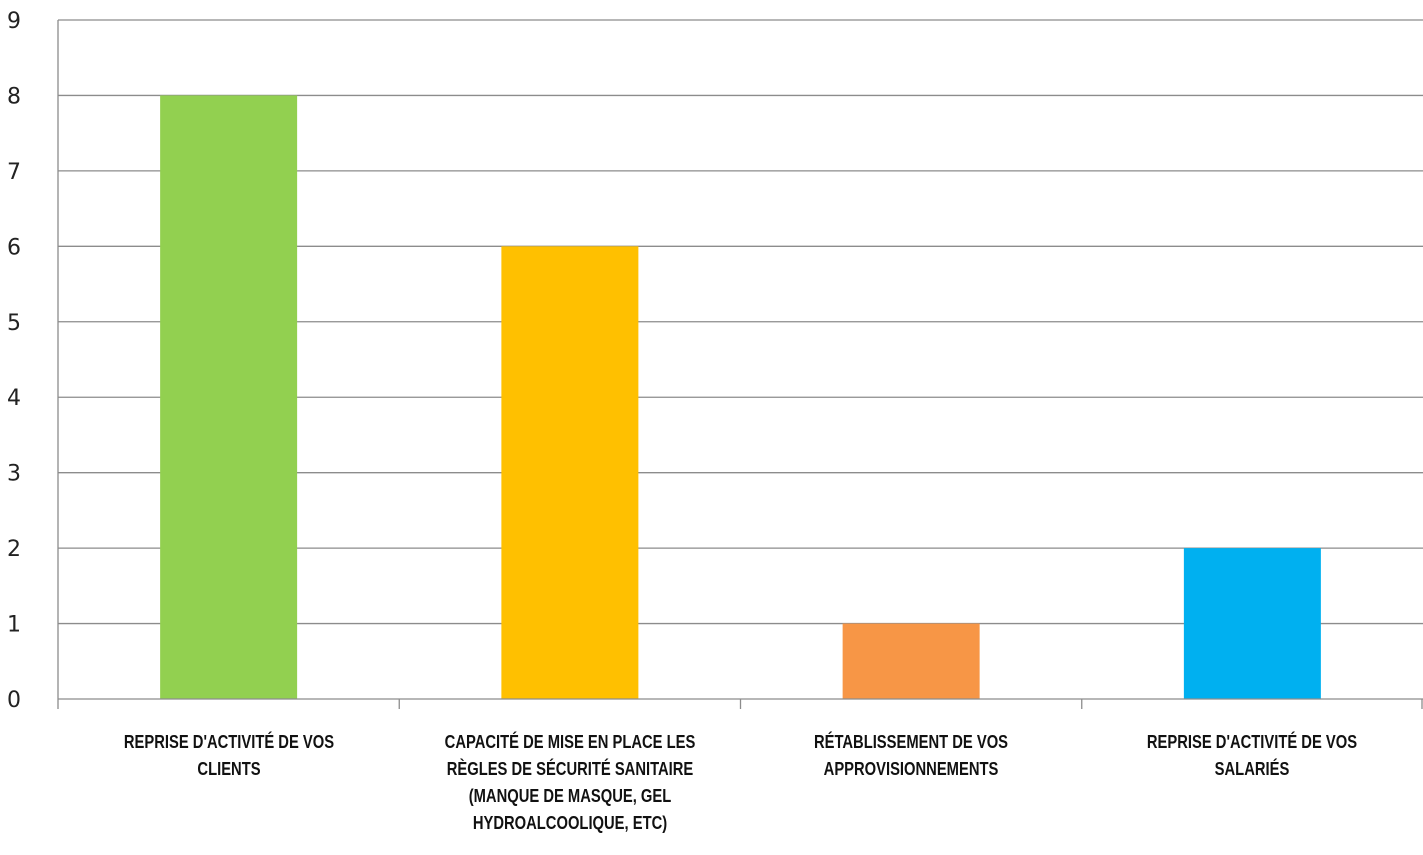  I want to click on y-tick-label: 0, so click(14, 700).